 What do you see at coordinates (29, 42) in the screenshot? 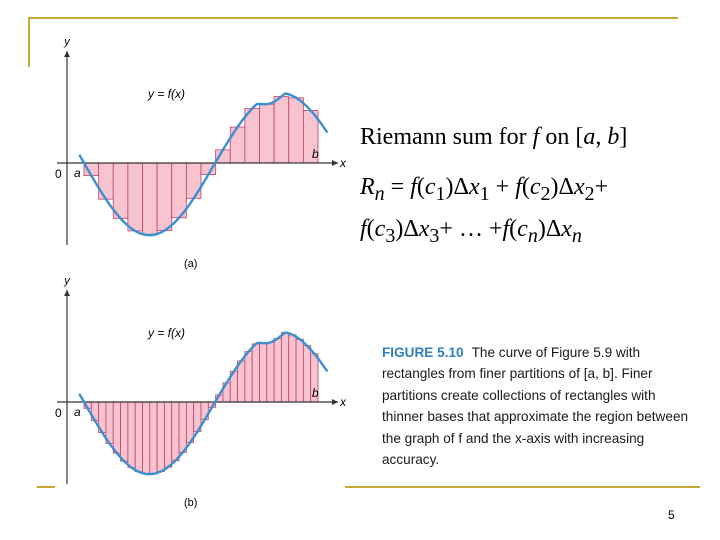
I see `frame-left-line` at bounding box center [29, 42].